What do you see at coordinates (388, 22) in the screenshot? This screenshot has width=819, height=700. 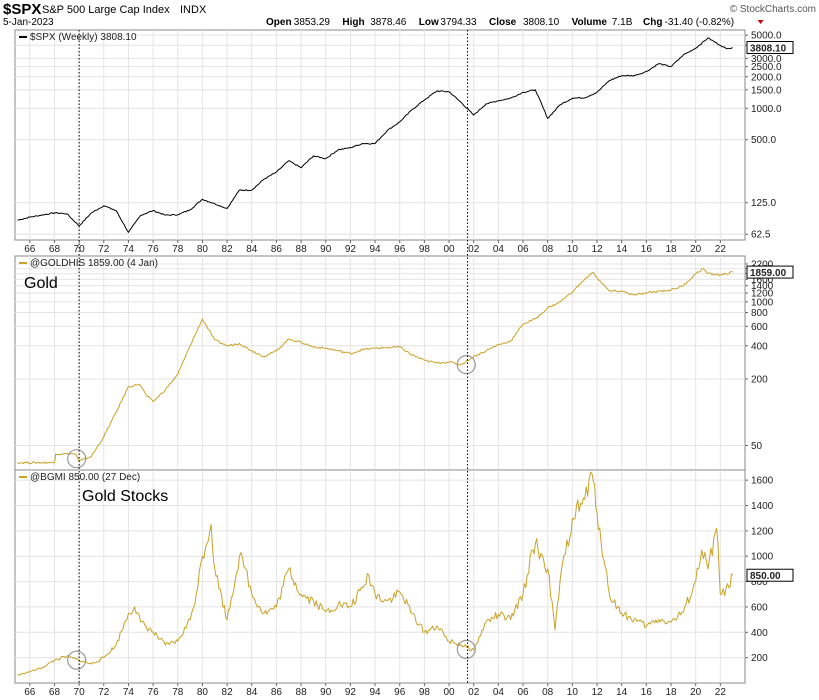 I see `ohlc-value: 3878.46` at bounding box center [388, 22].